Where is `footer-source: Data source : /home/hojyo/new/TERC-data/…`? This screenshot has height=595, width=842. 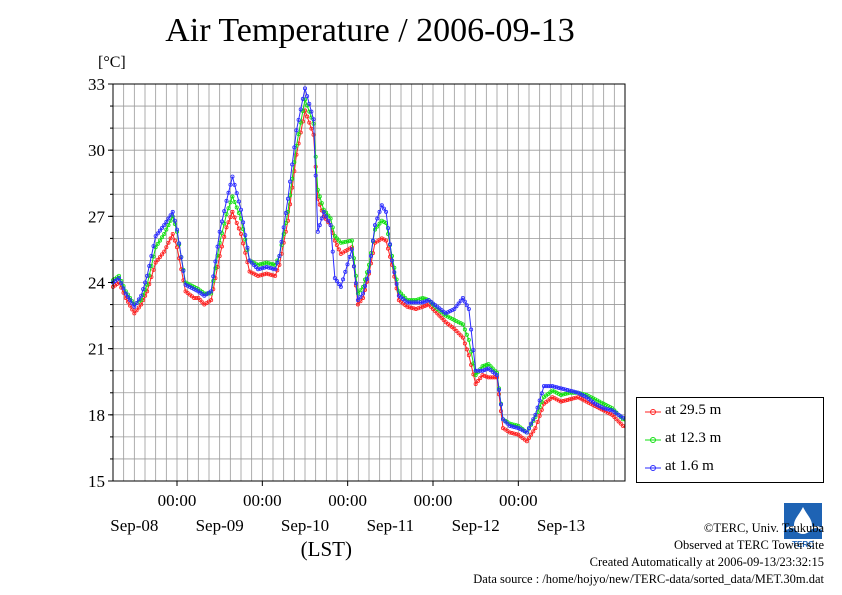
footer-source: Data source : /home/hojyo/new/TERC-data/… is located at coordinates (648, 579).